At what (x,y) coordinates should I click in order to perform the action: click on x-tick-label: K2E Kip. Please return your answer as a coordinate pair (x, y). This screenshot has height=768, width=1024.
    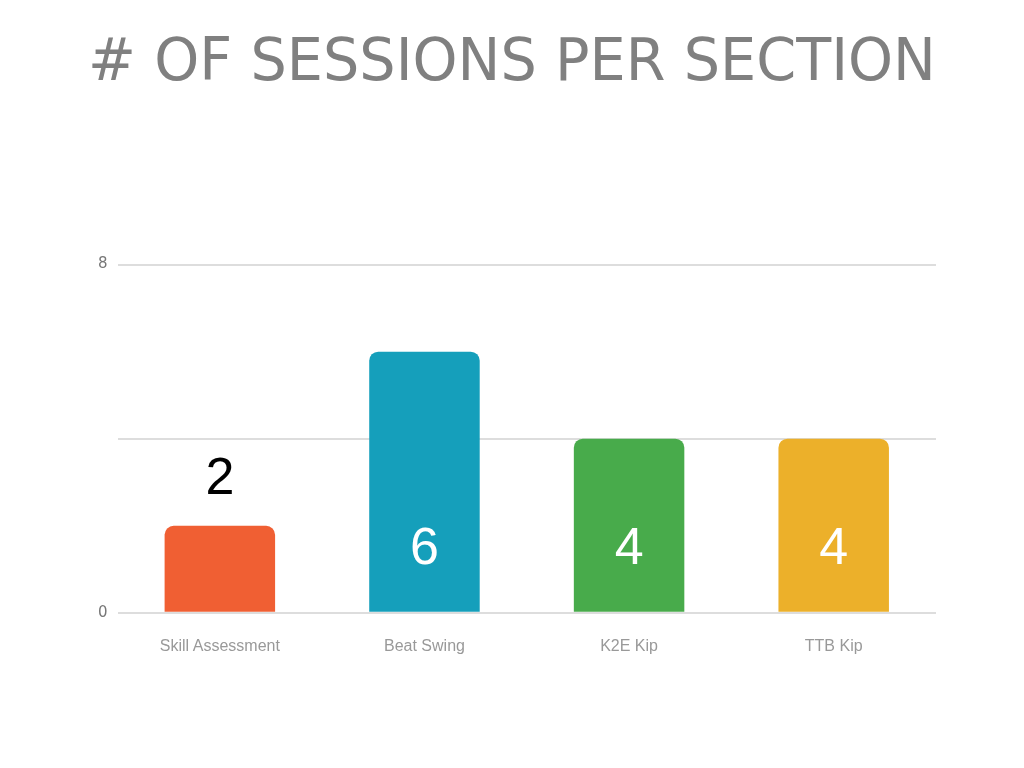
    Looking at the image, I should click on (629, 645).